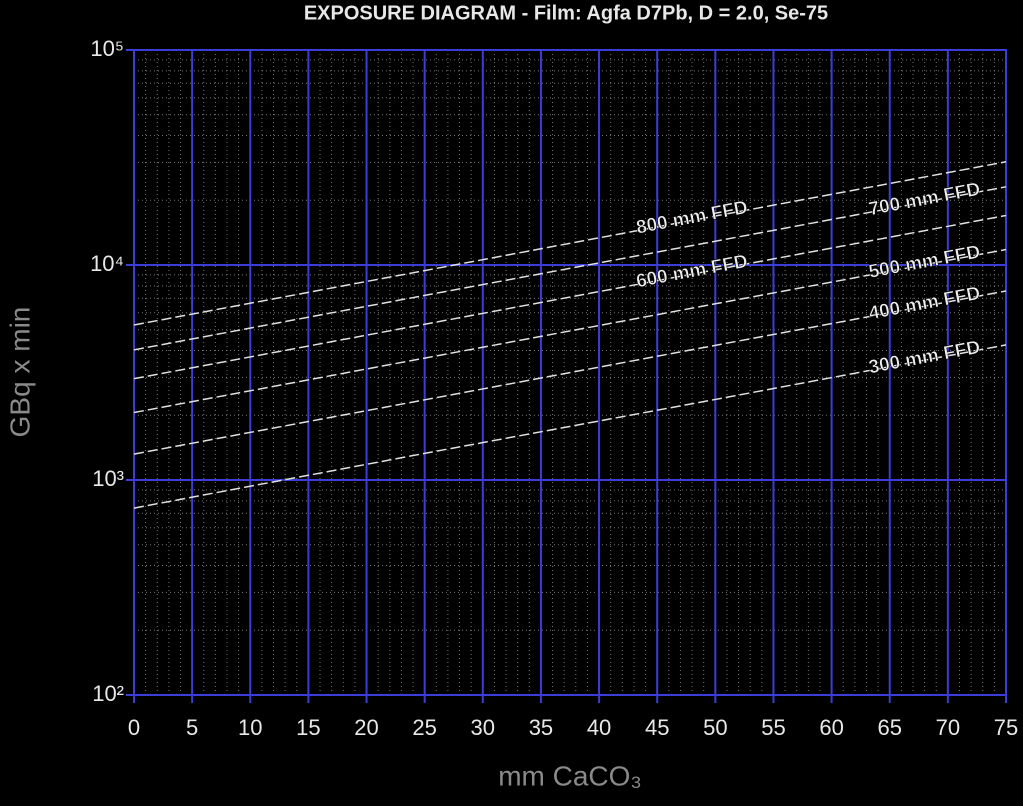  What do you see at coordinates (134, 727) in the screenshot?
I see `x-tick-label: 0` at bounding box center [134, 727].